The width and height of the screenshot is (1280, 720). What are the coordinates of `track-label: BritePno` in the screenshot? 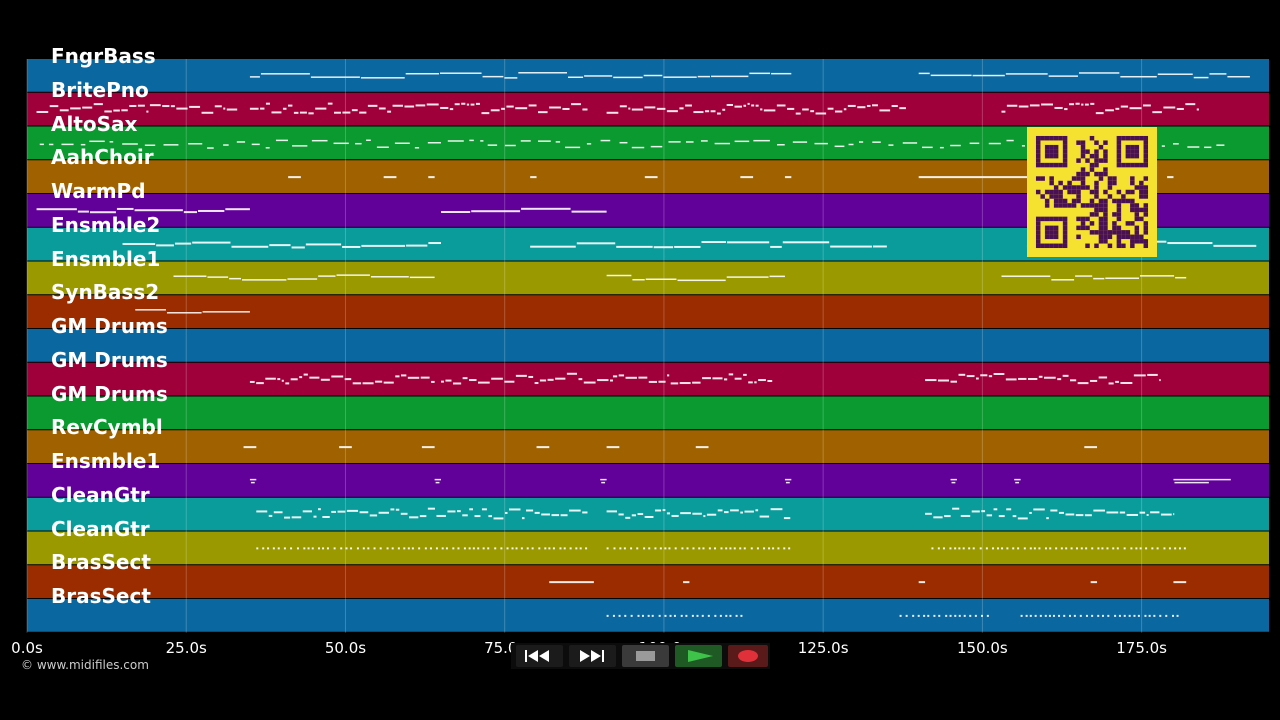 It's located at (100, 89).